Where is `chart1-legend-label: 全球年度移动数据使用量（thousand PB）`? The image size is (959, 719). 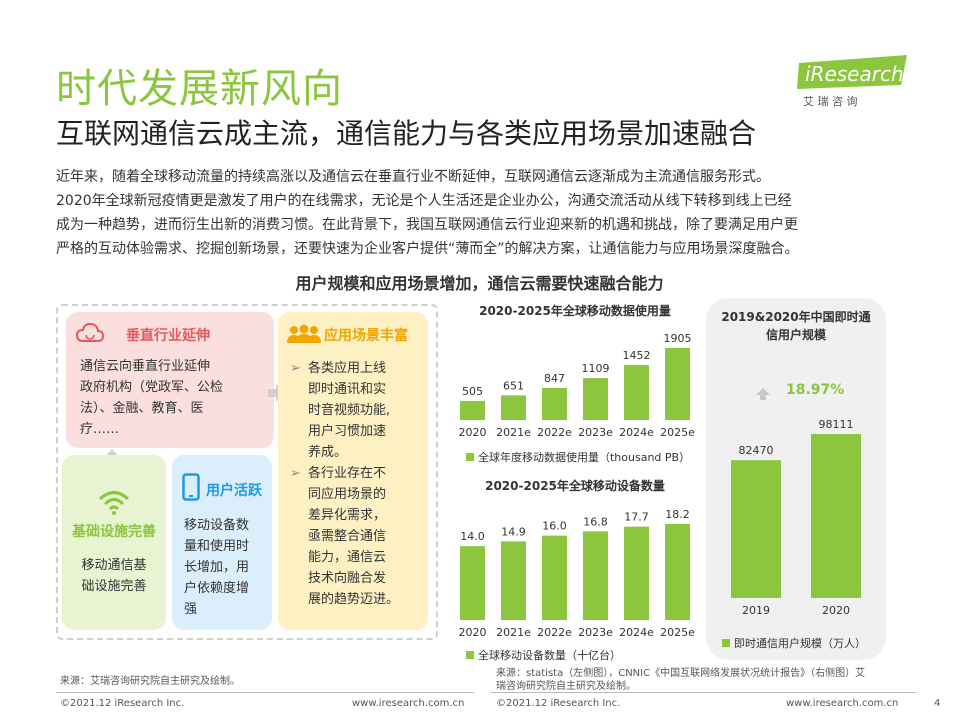 chart1-legend-label: 全球年度移动数据使用量（thousand PB） is located at coordinates (584, 457).